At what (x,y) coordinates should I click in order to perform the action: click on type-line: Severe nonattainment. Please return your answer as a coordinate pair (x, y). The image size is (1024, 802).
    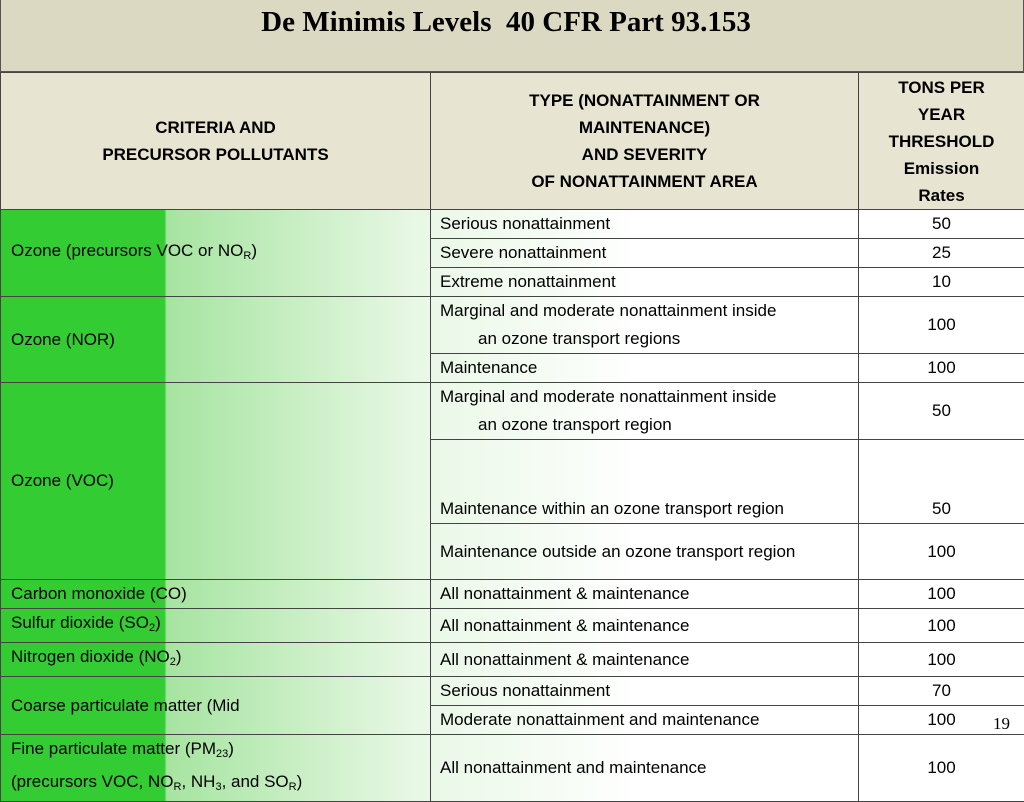
    Looking at the image, I should click on (649, 253).